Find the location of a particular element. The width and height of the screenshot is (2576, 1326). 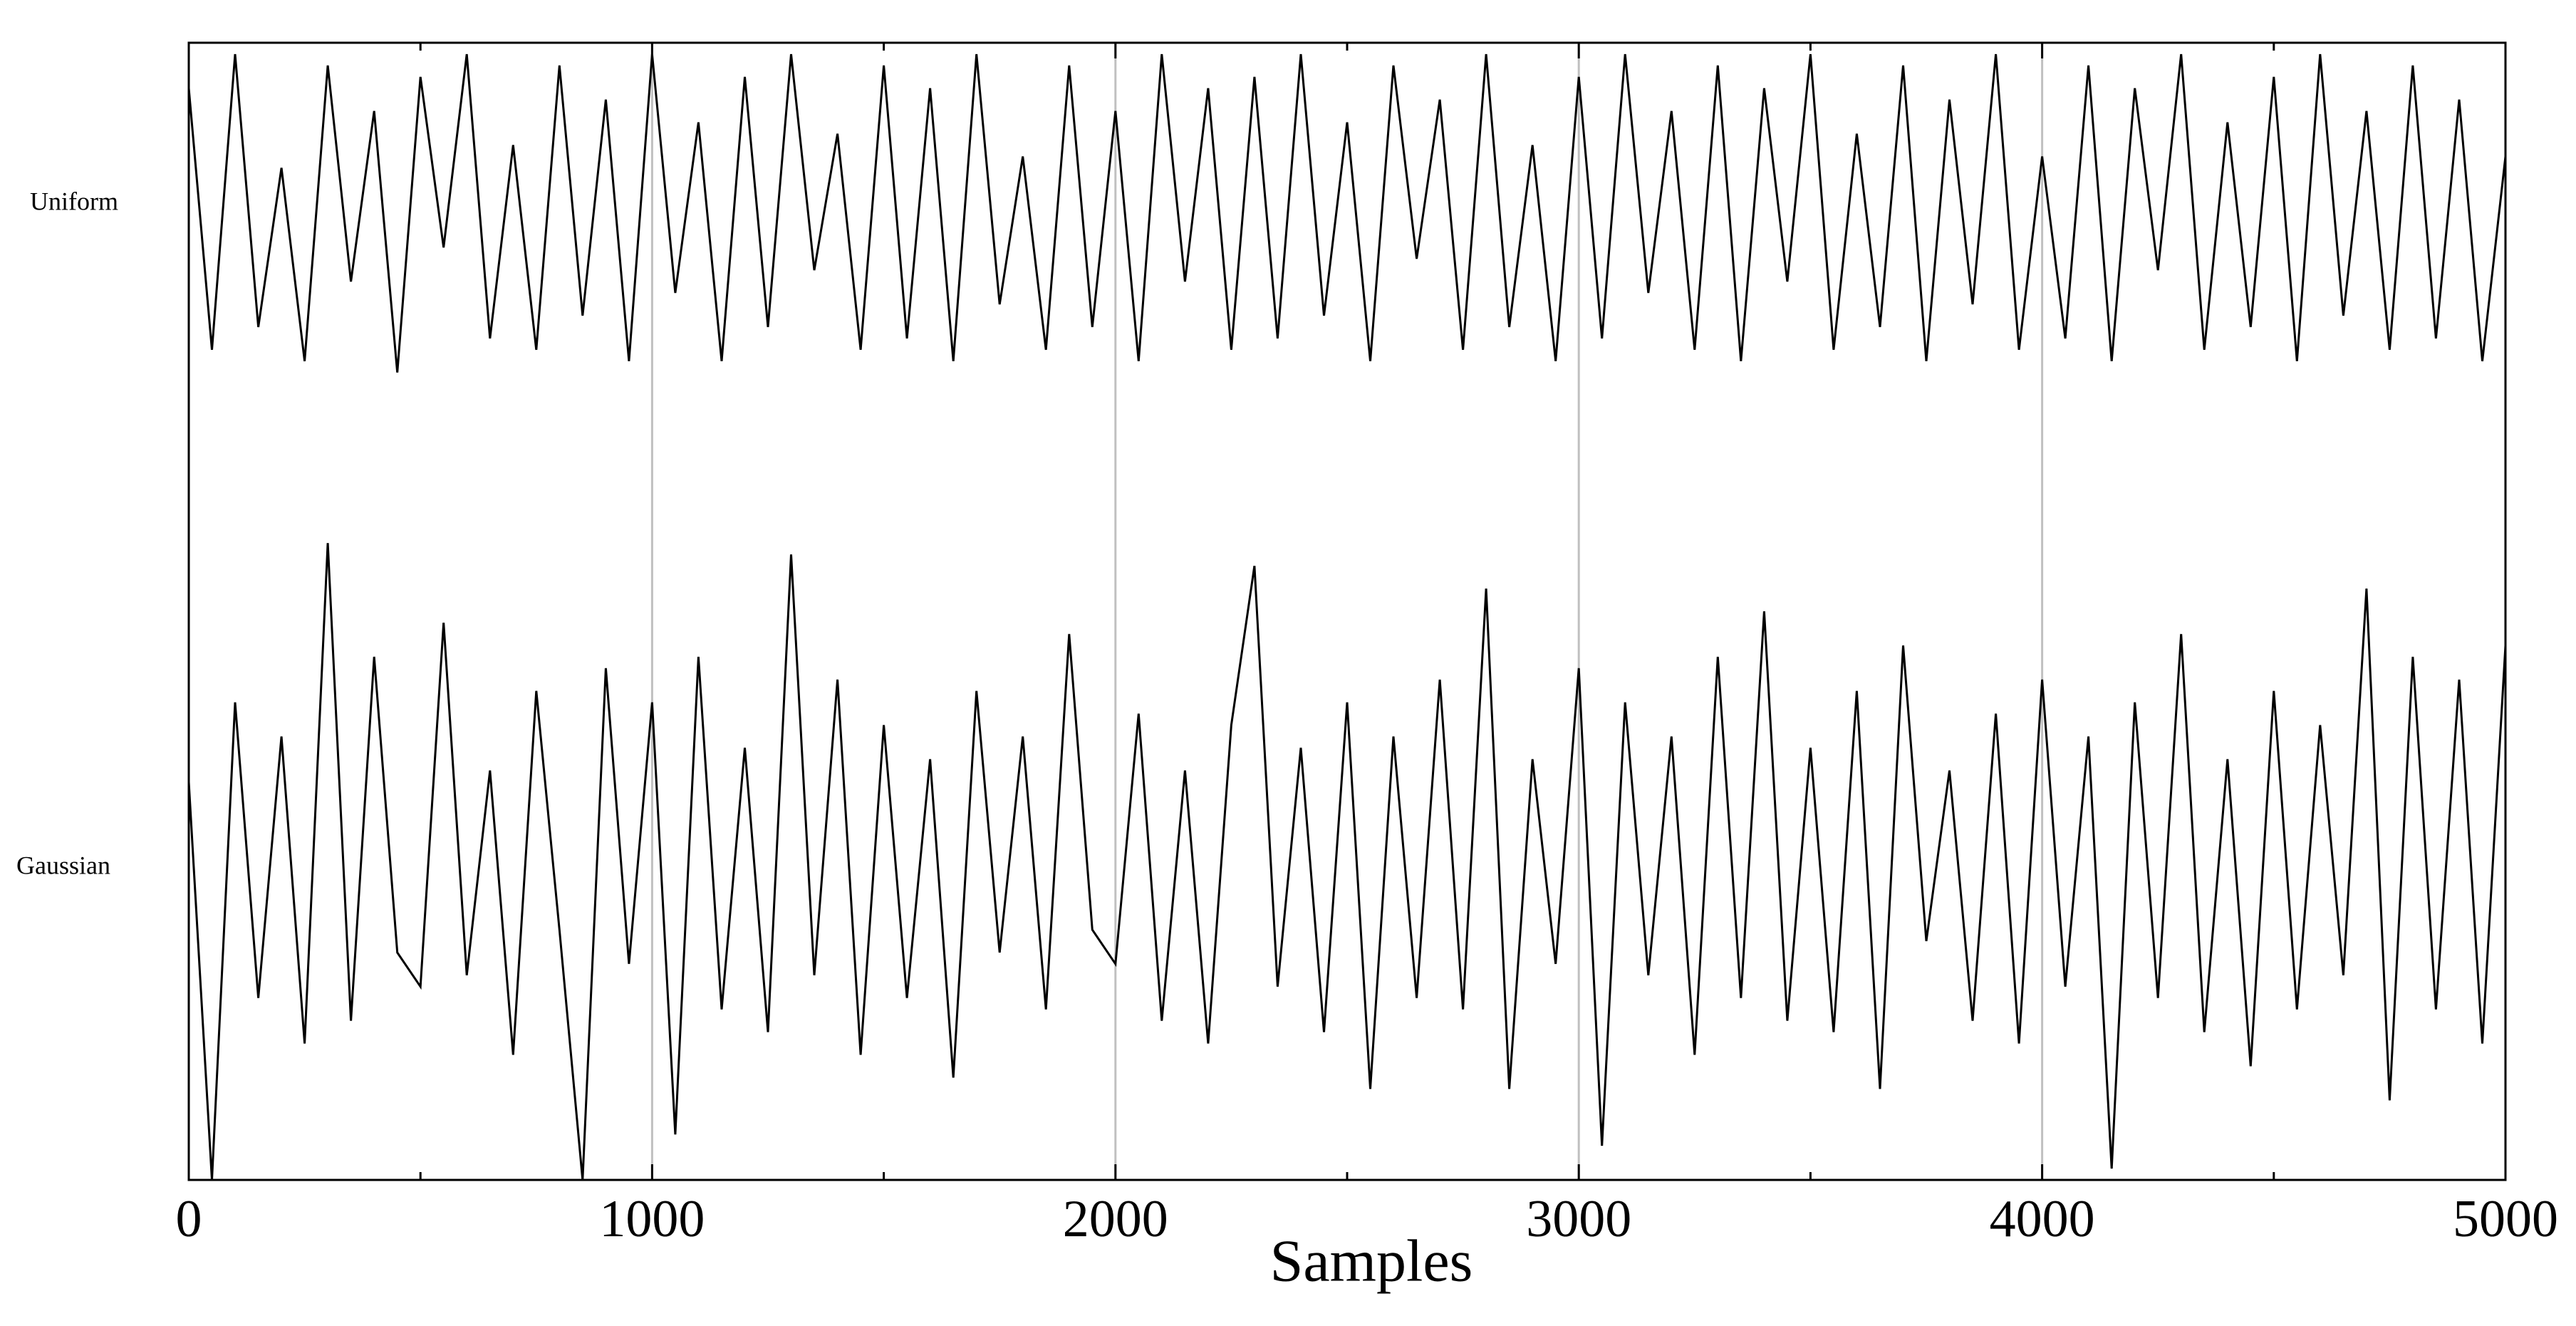

x-tick-label: 5000 is located at coordinates (2505, 1219).